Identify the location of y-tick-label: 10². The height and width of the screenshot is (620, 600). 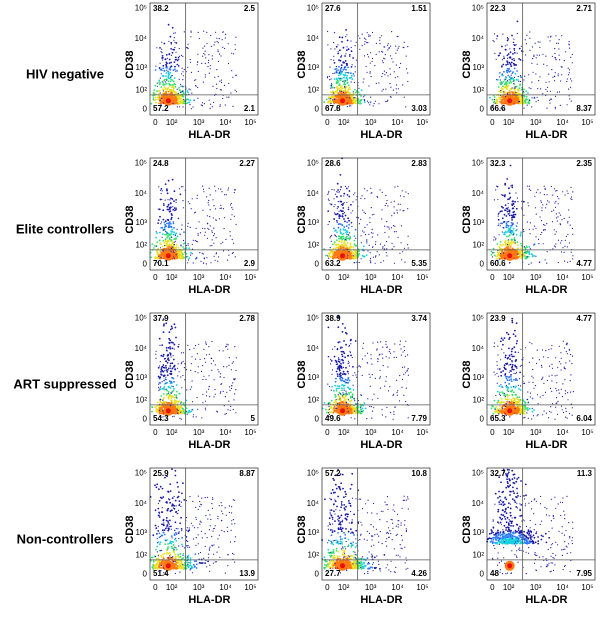
(141, 89).